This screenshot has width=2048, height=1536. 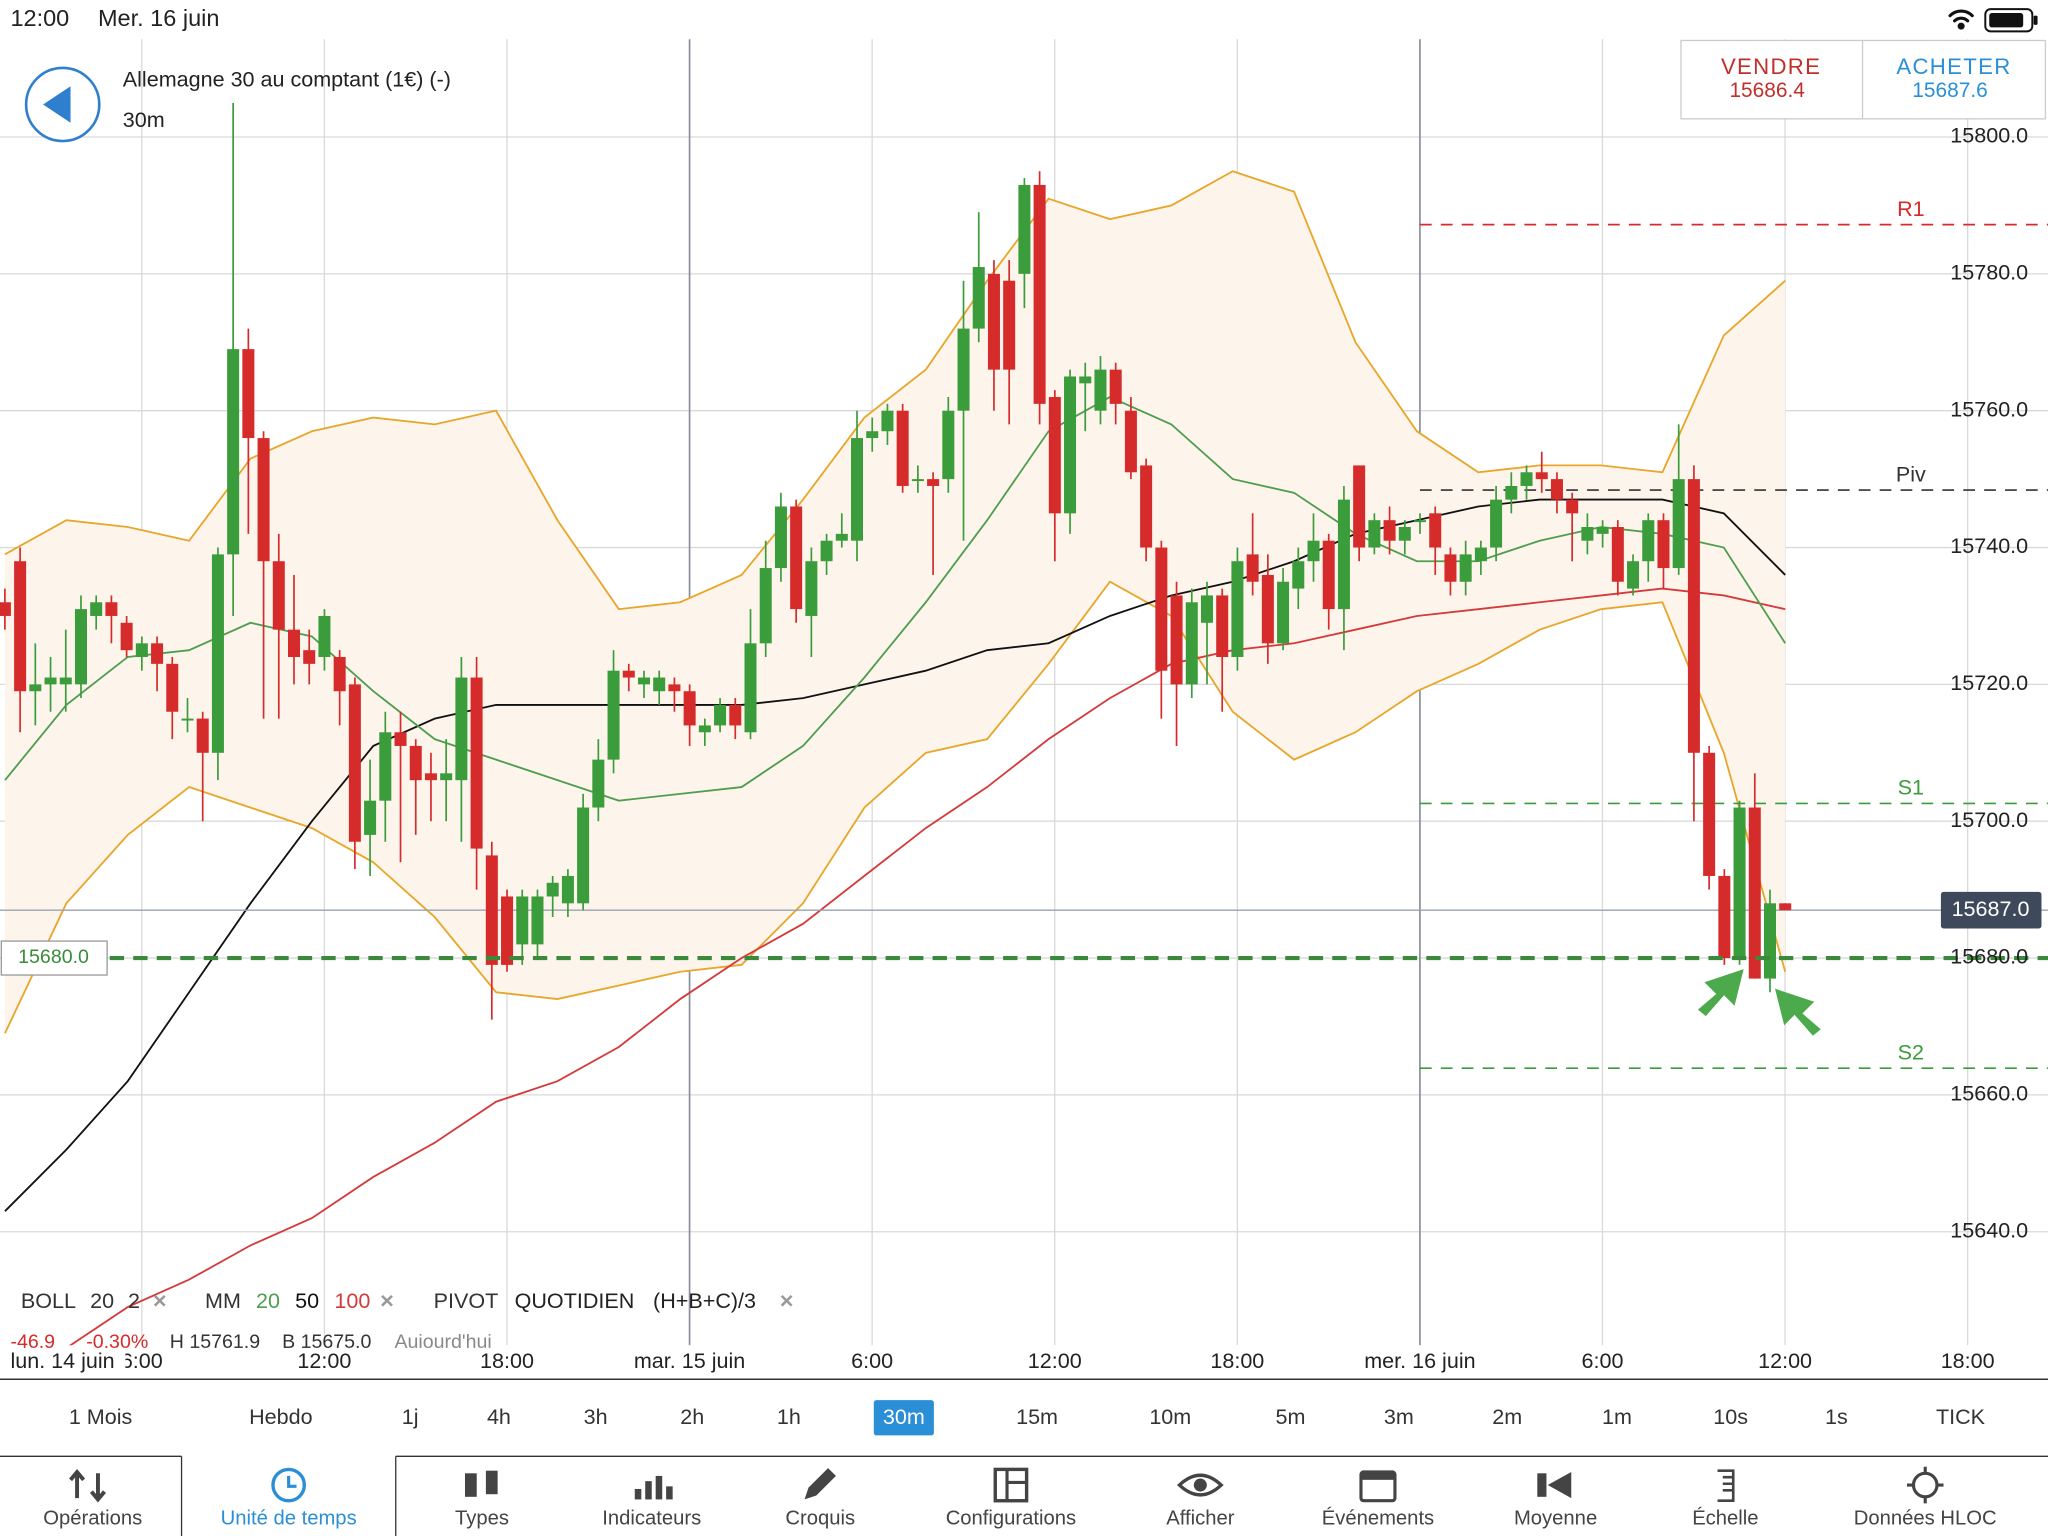 What do you see at coordinates (692, 1416) in the screenshot?
I see `timeframe-option: 2h` at bounding box center [692, 1416].